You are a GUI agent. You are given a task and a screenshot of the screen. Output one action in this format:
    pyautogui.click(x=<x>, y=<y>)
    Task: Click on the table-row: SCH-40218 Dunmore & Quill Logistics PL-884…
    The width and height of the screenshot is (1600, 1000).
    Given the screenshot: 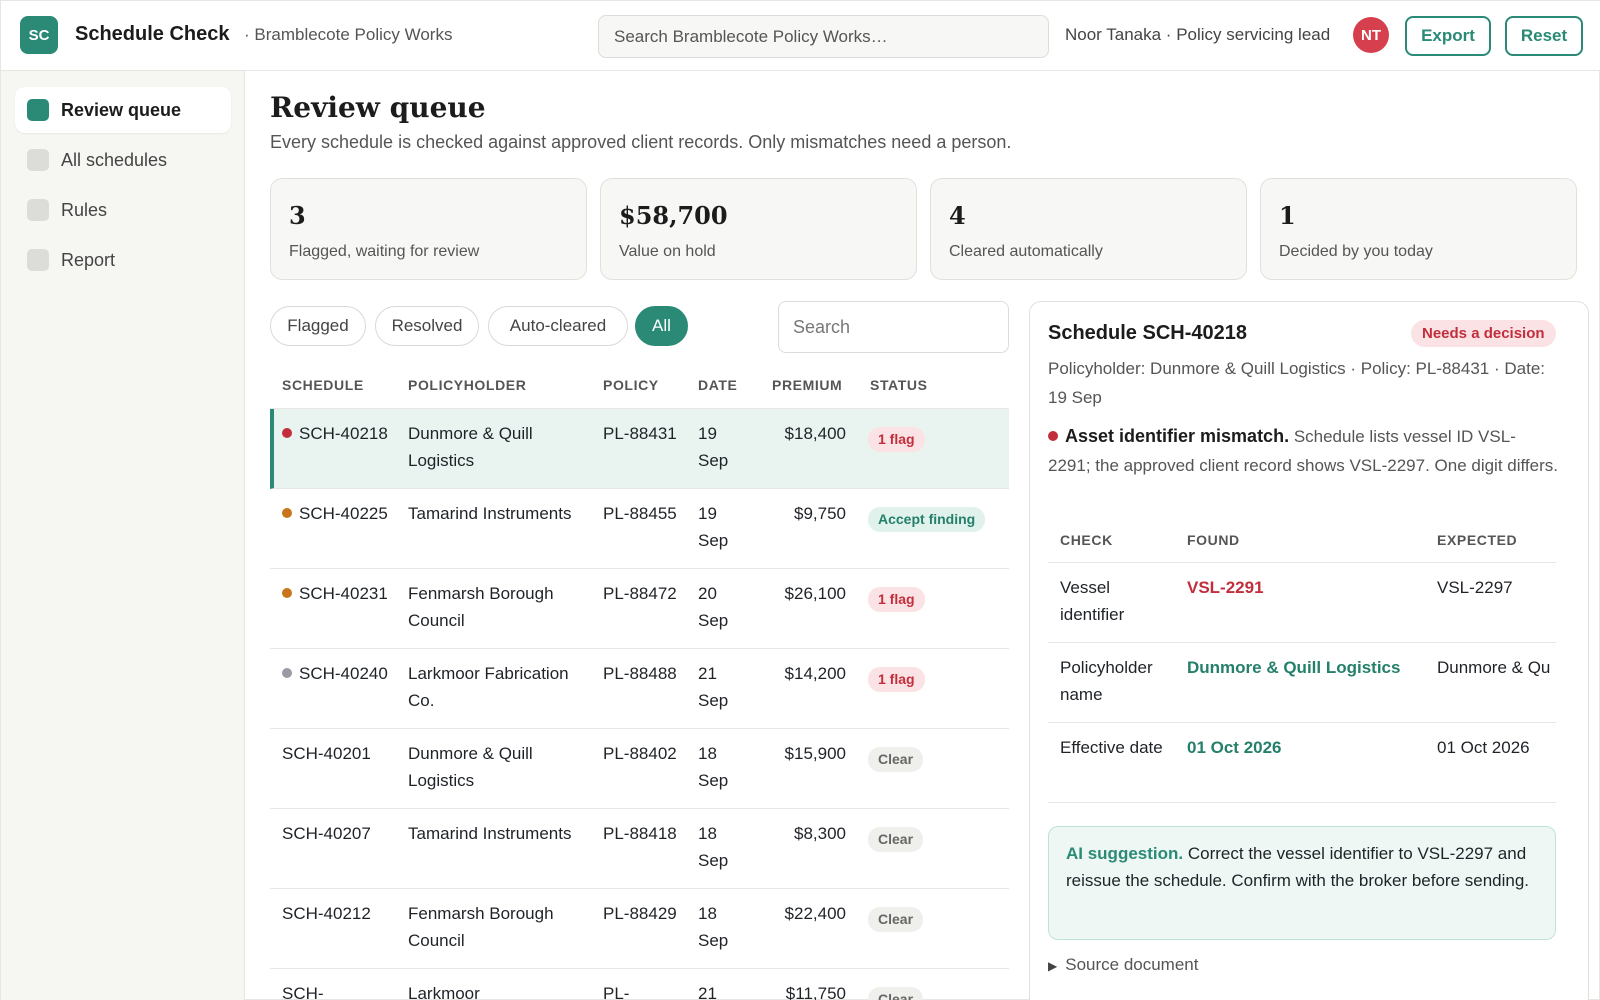 What is the action you would take?
    pyautogui.click(x=639, y=449)
    